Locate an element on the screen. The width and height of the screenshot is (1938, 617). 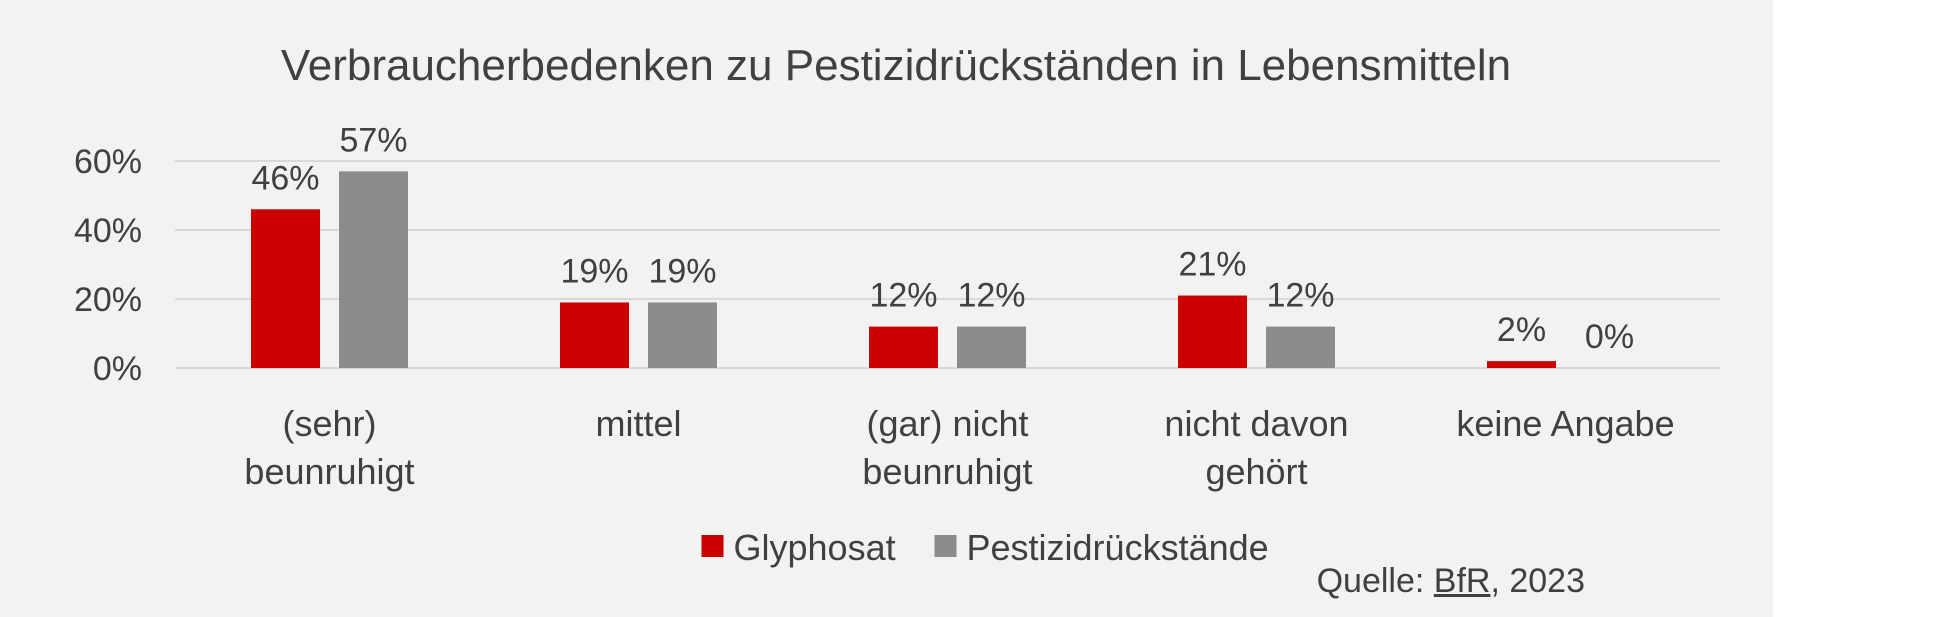
y-tick-label: 0% is located at coordinates (117, 369).